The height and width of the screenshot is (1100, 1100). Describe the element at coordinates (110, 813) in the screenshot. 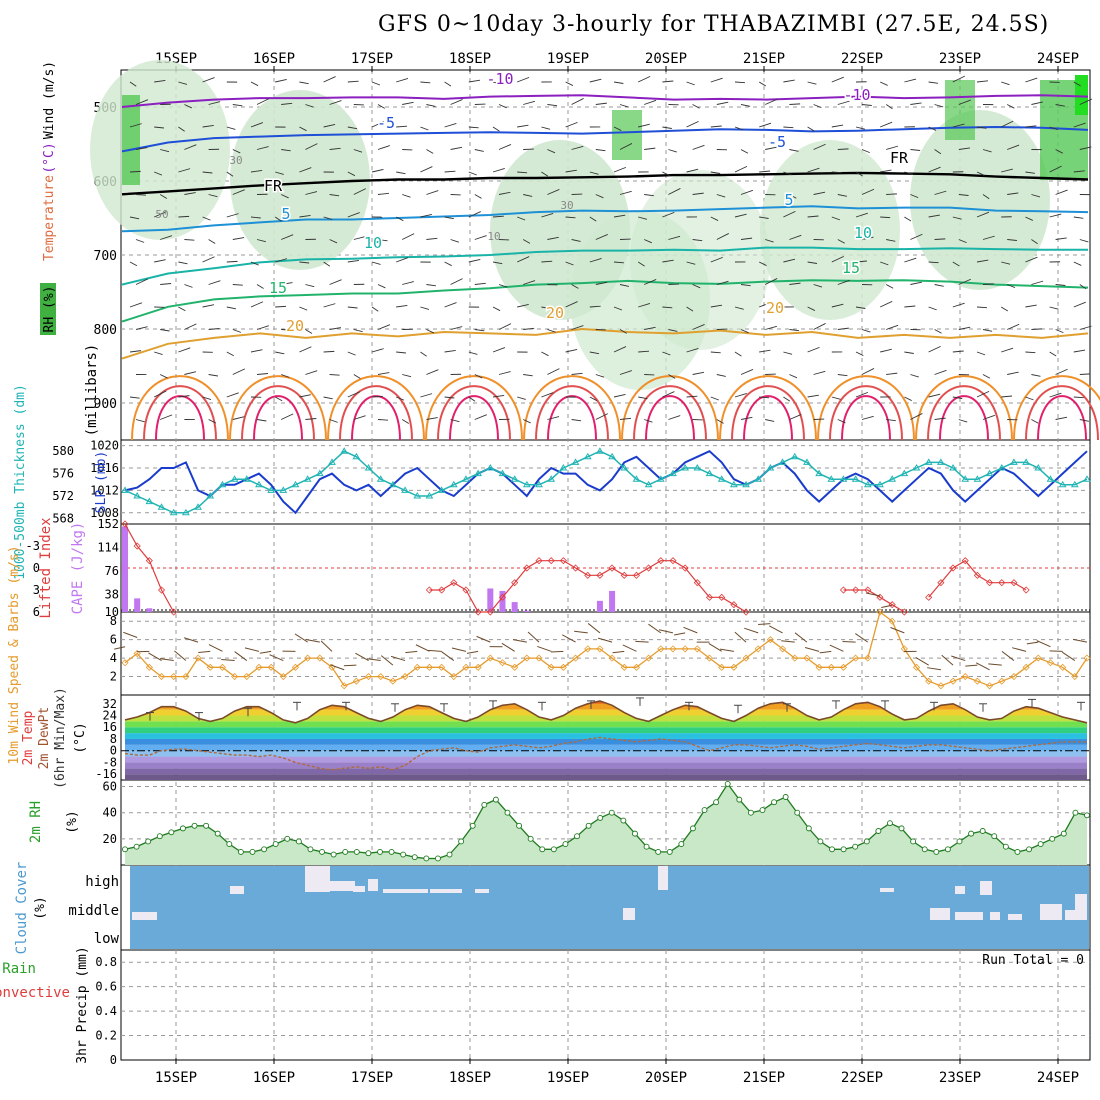

I see `rh-tick-label: 40` at that location.